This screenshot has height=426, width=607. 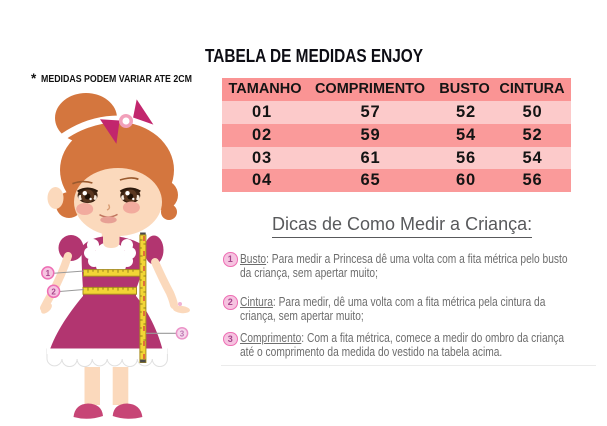 I want to click on svg-text: 3, so click(x=182, y=333).